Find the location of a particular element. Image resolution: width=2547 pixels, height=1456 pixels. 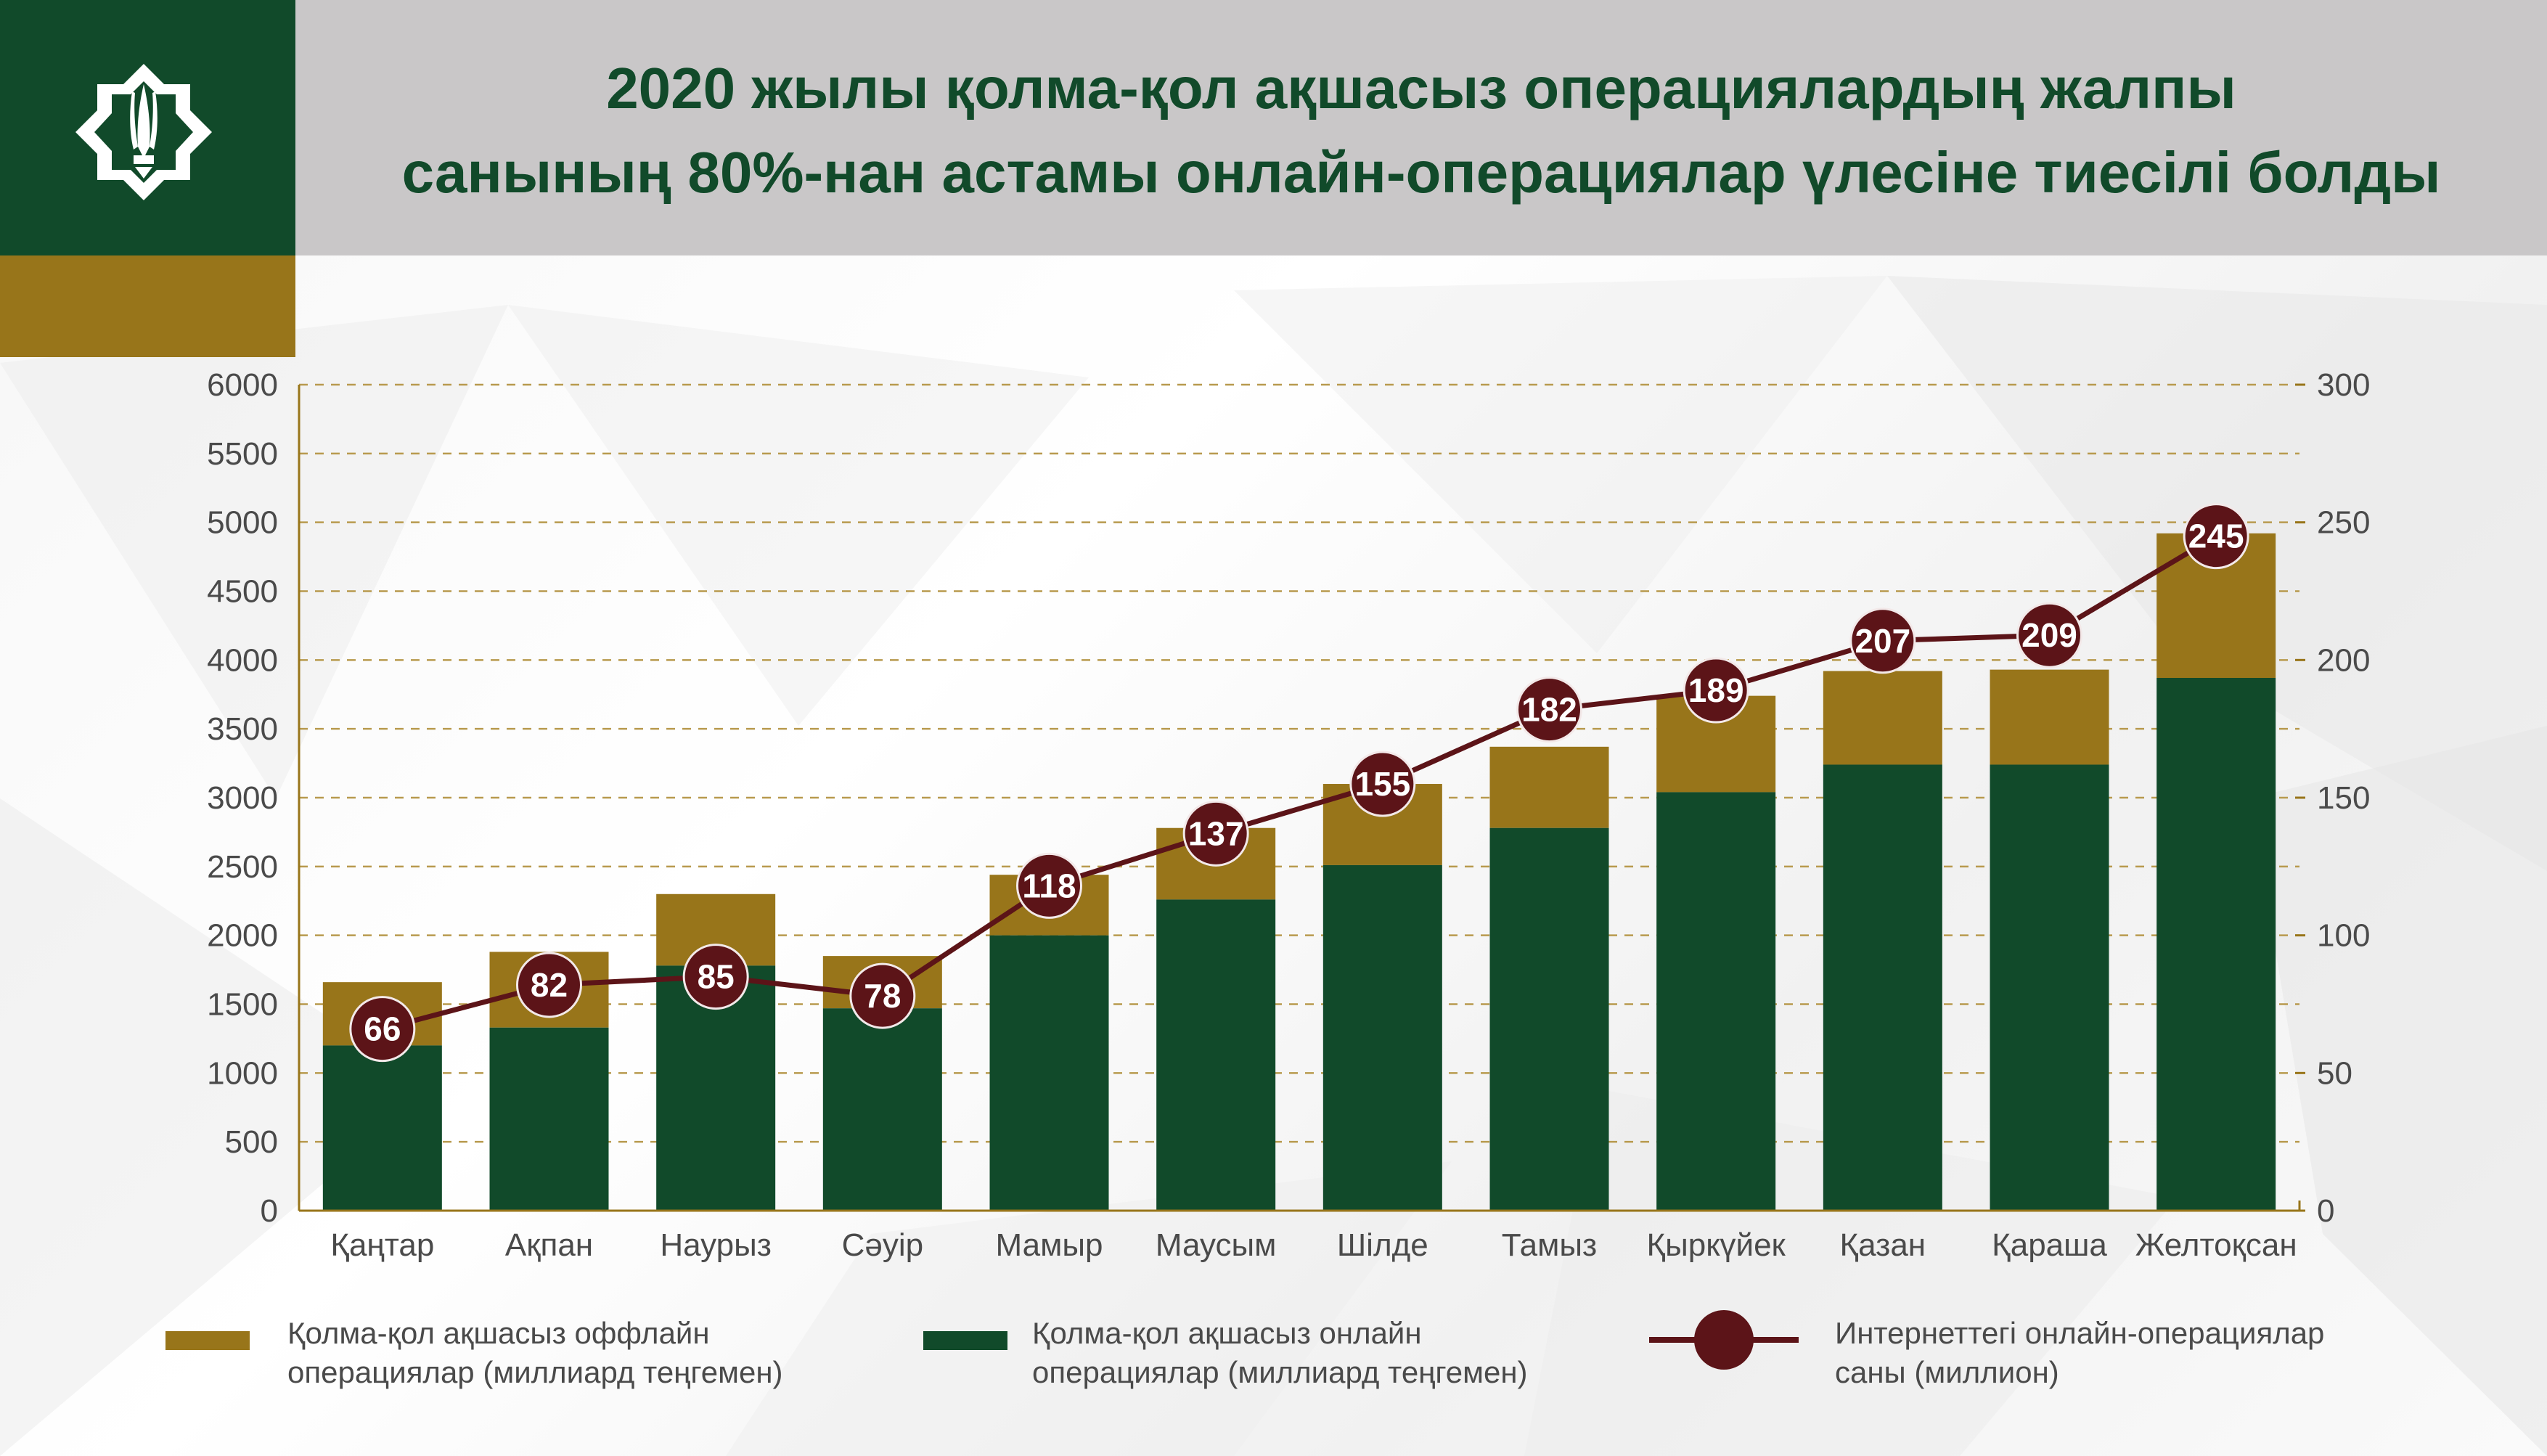

y-left-tick-label: 5500 is located at coordinates (242, 454).